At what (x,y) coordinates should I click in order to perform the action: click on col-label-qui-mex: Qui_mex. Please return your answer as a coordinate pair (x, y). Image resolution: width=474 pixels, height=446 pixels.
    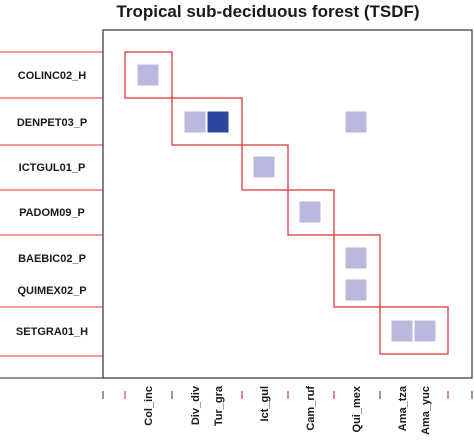
    Looking at the image, I should click on (357, 408).